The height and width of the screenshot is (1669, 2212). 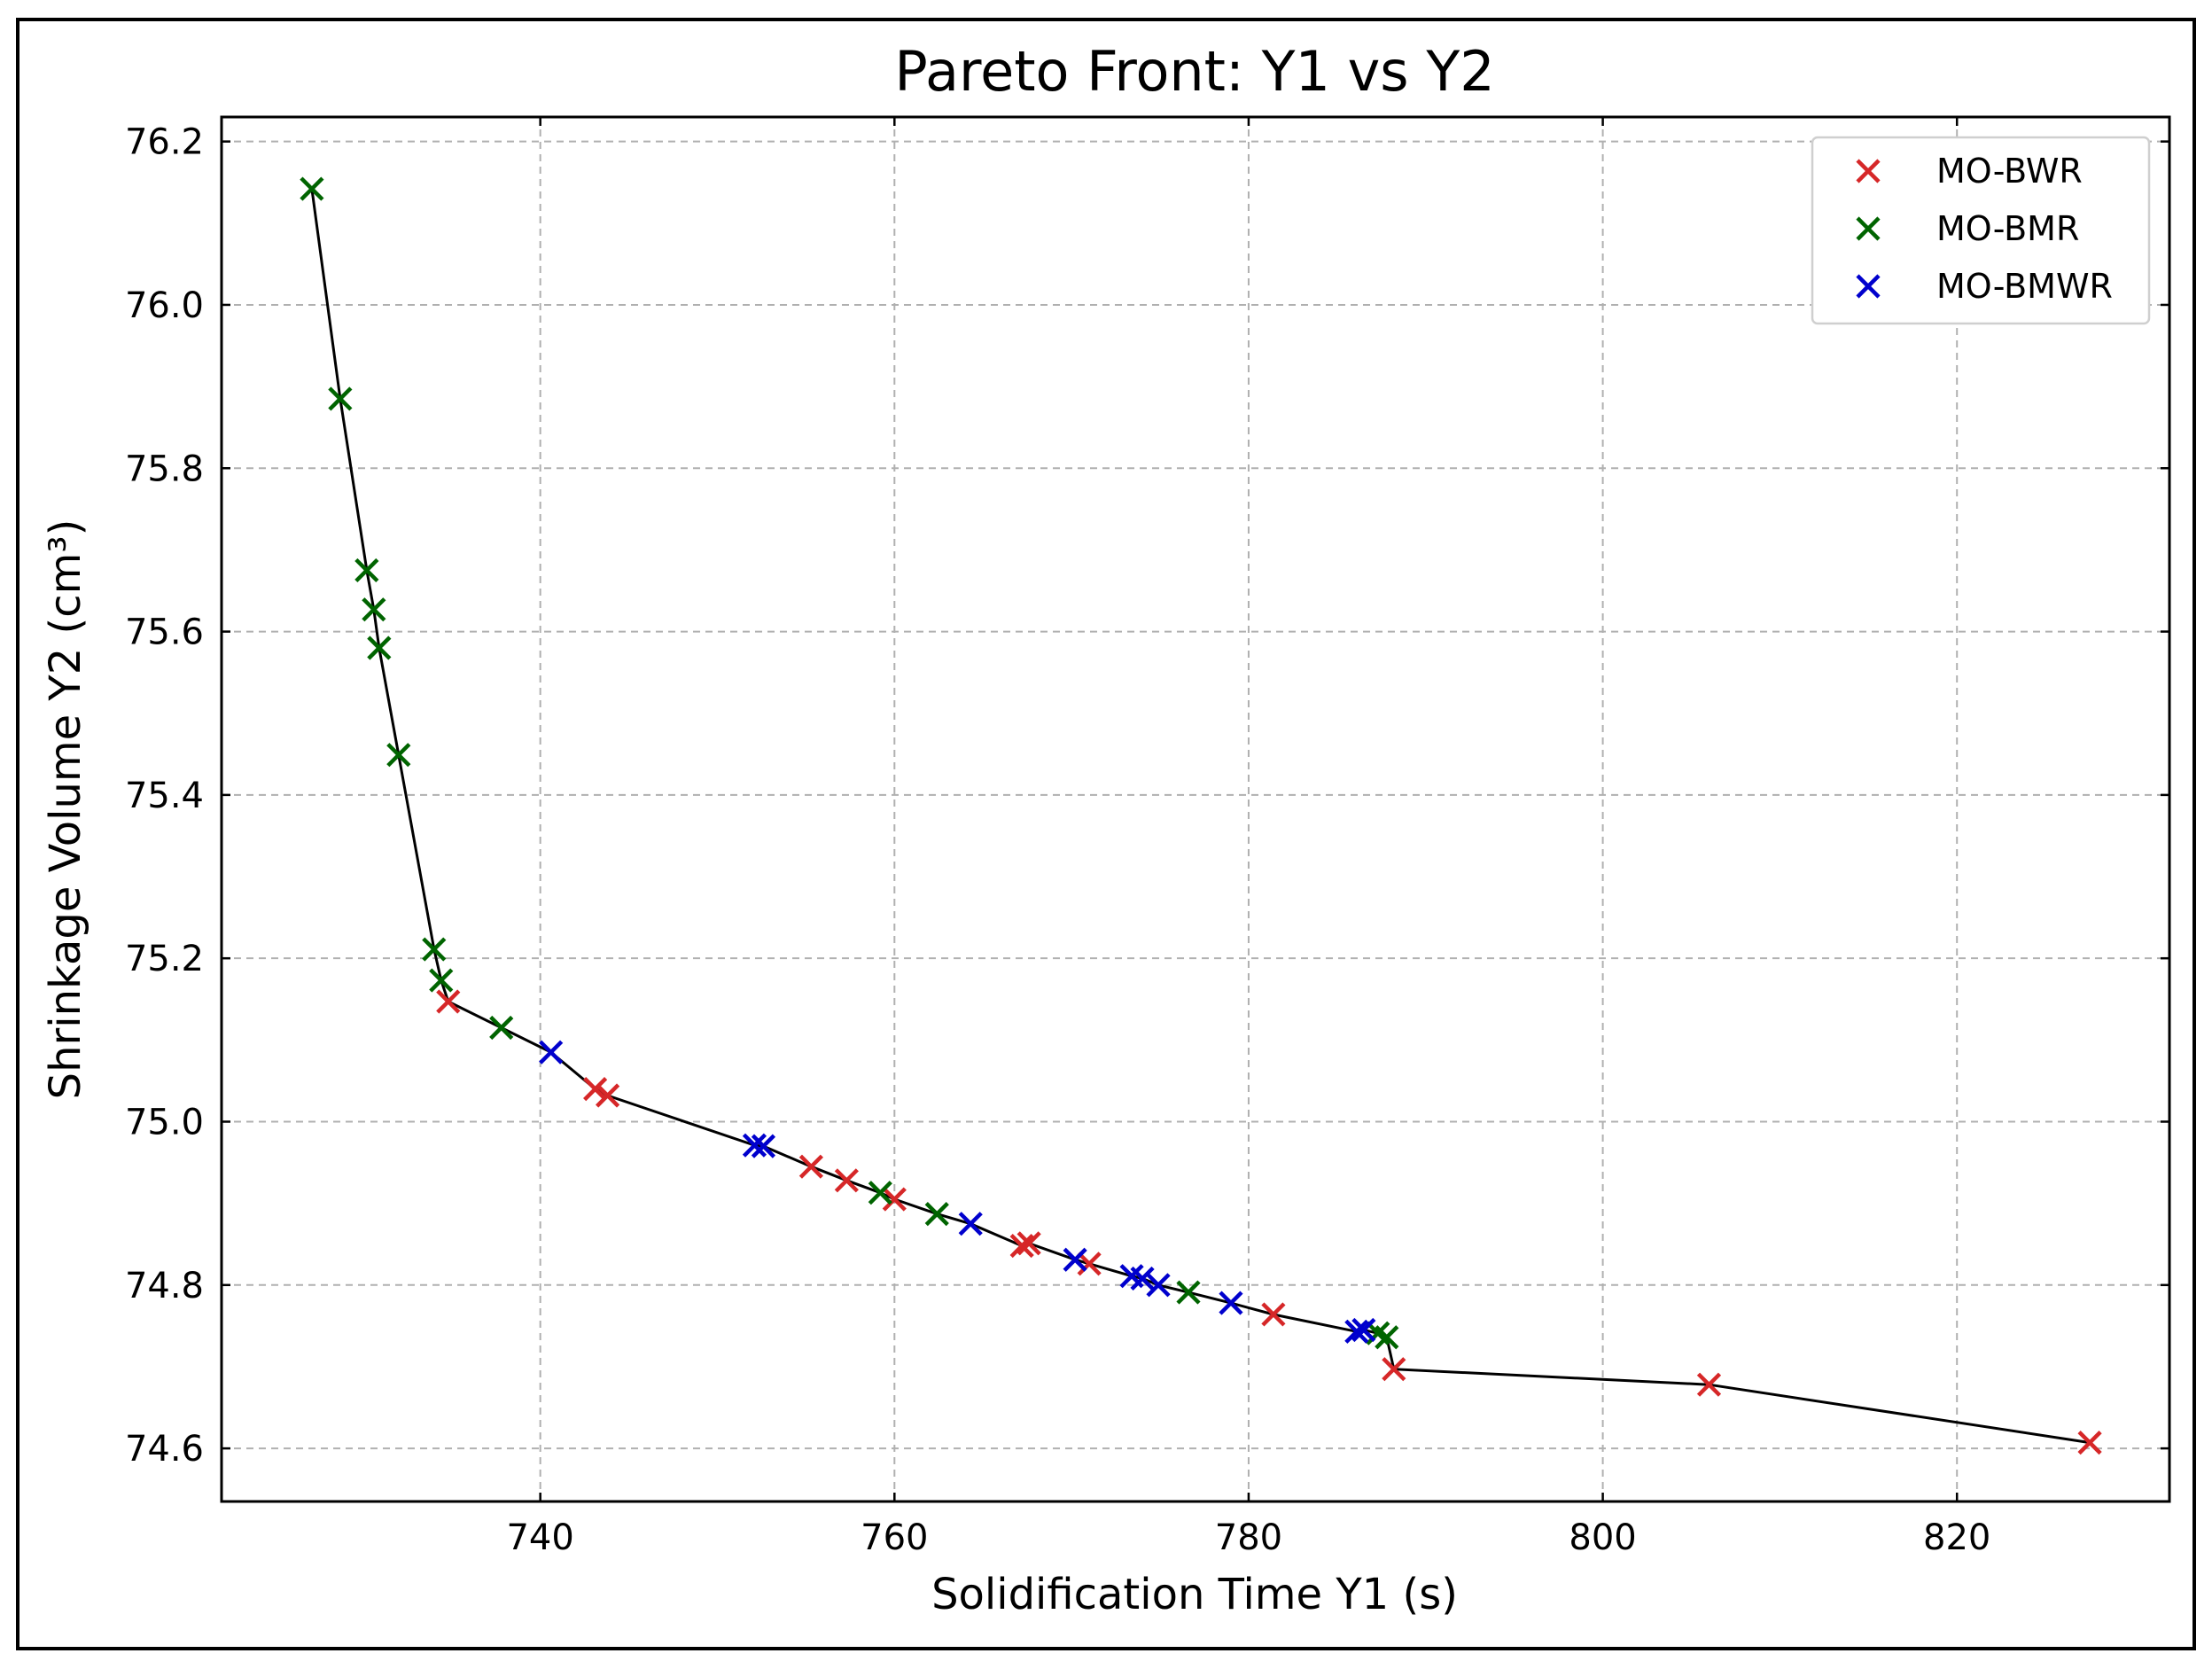 I want to click on legend-label-mo-bwr: MO-BWR, so click(x=2009, y=171).